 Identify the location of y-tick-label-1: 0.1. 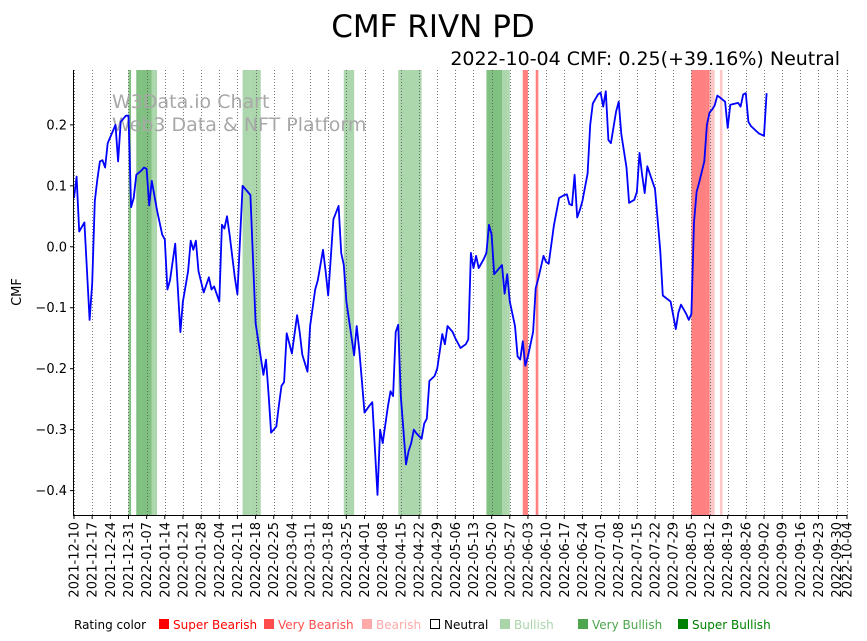
(56, 186).